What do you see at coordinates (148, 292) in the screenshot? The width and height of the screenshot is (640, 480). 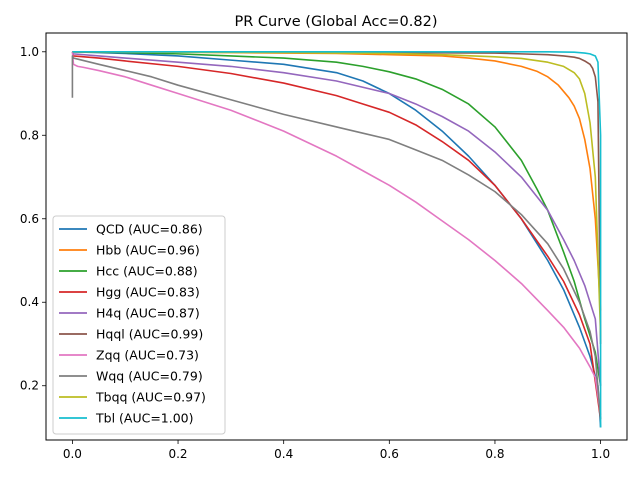 I see `legend-label-3: Hgg (AUC=0.83)` at bounding box center [148, 292].